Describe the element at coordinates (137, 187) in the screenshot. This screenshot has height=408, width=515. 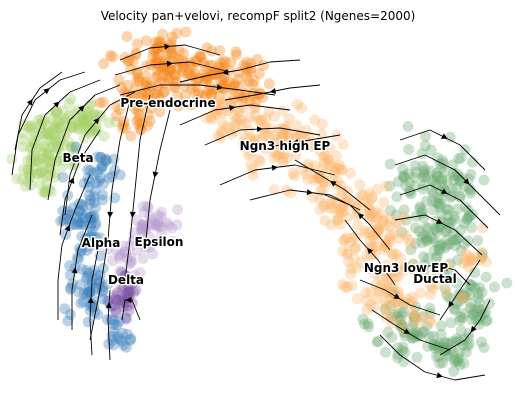
I see `velocity-streamline` at that location.